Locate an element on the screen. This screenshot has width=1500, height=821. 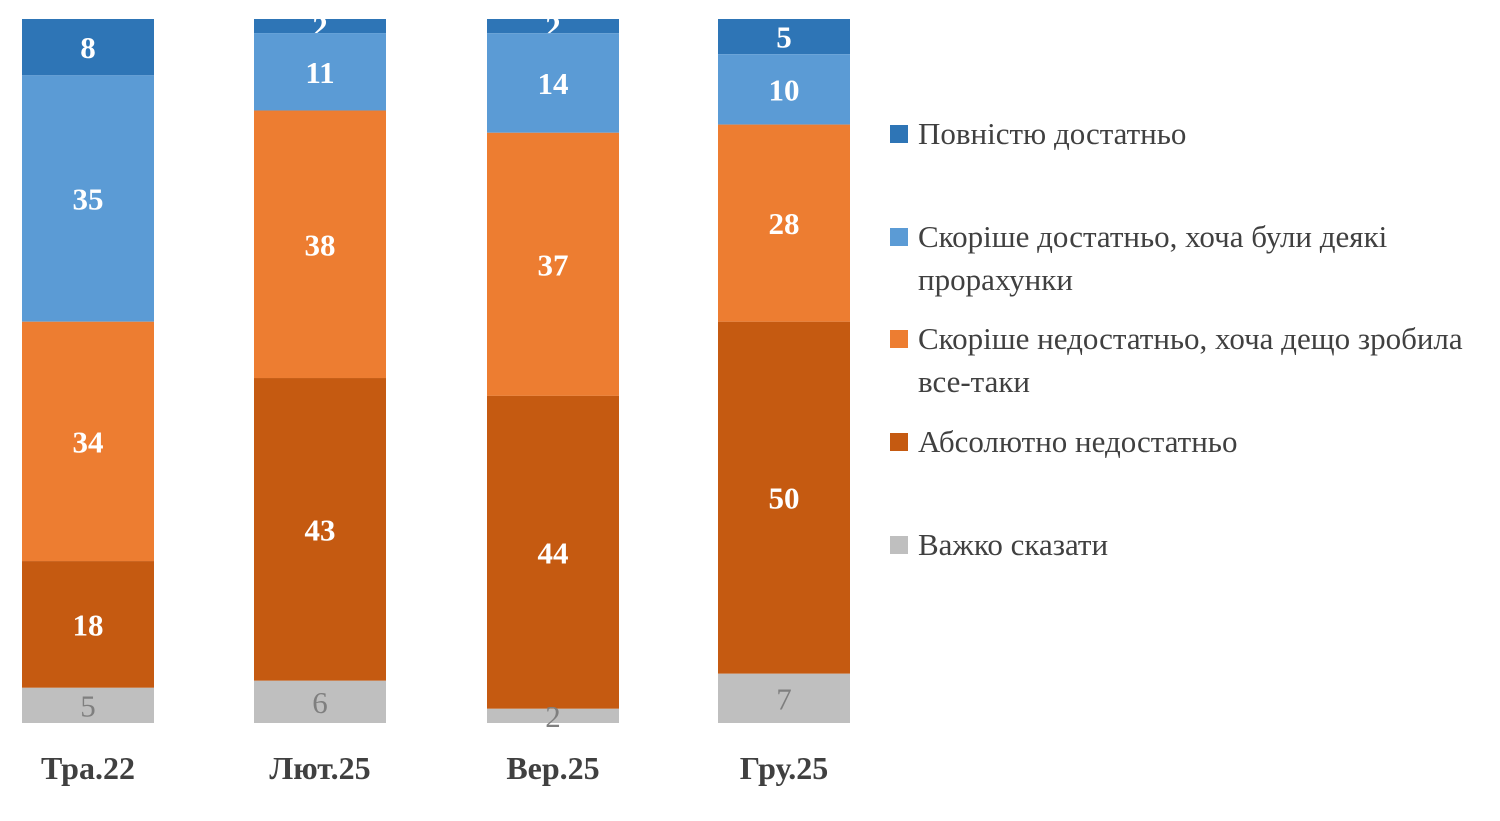
data-label: 35 is located at coordinates (88, 199).